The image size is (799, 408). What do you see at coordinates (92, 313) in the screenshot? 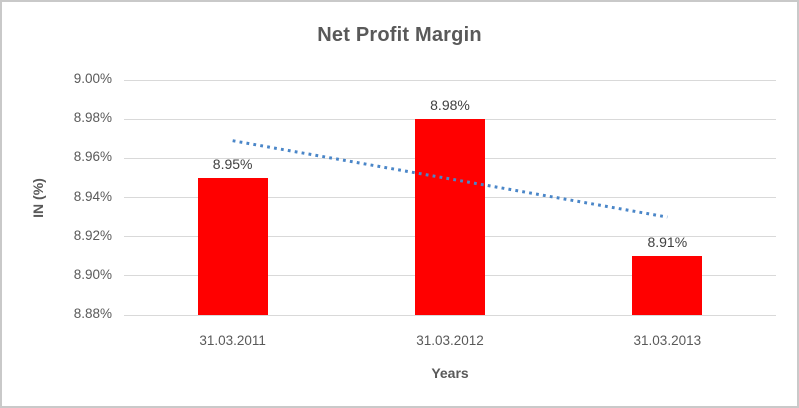
I see `y-tick-label: 8.88%` at bounding box center [92, 313].